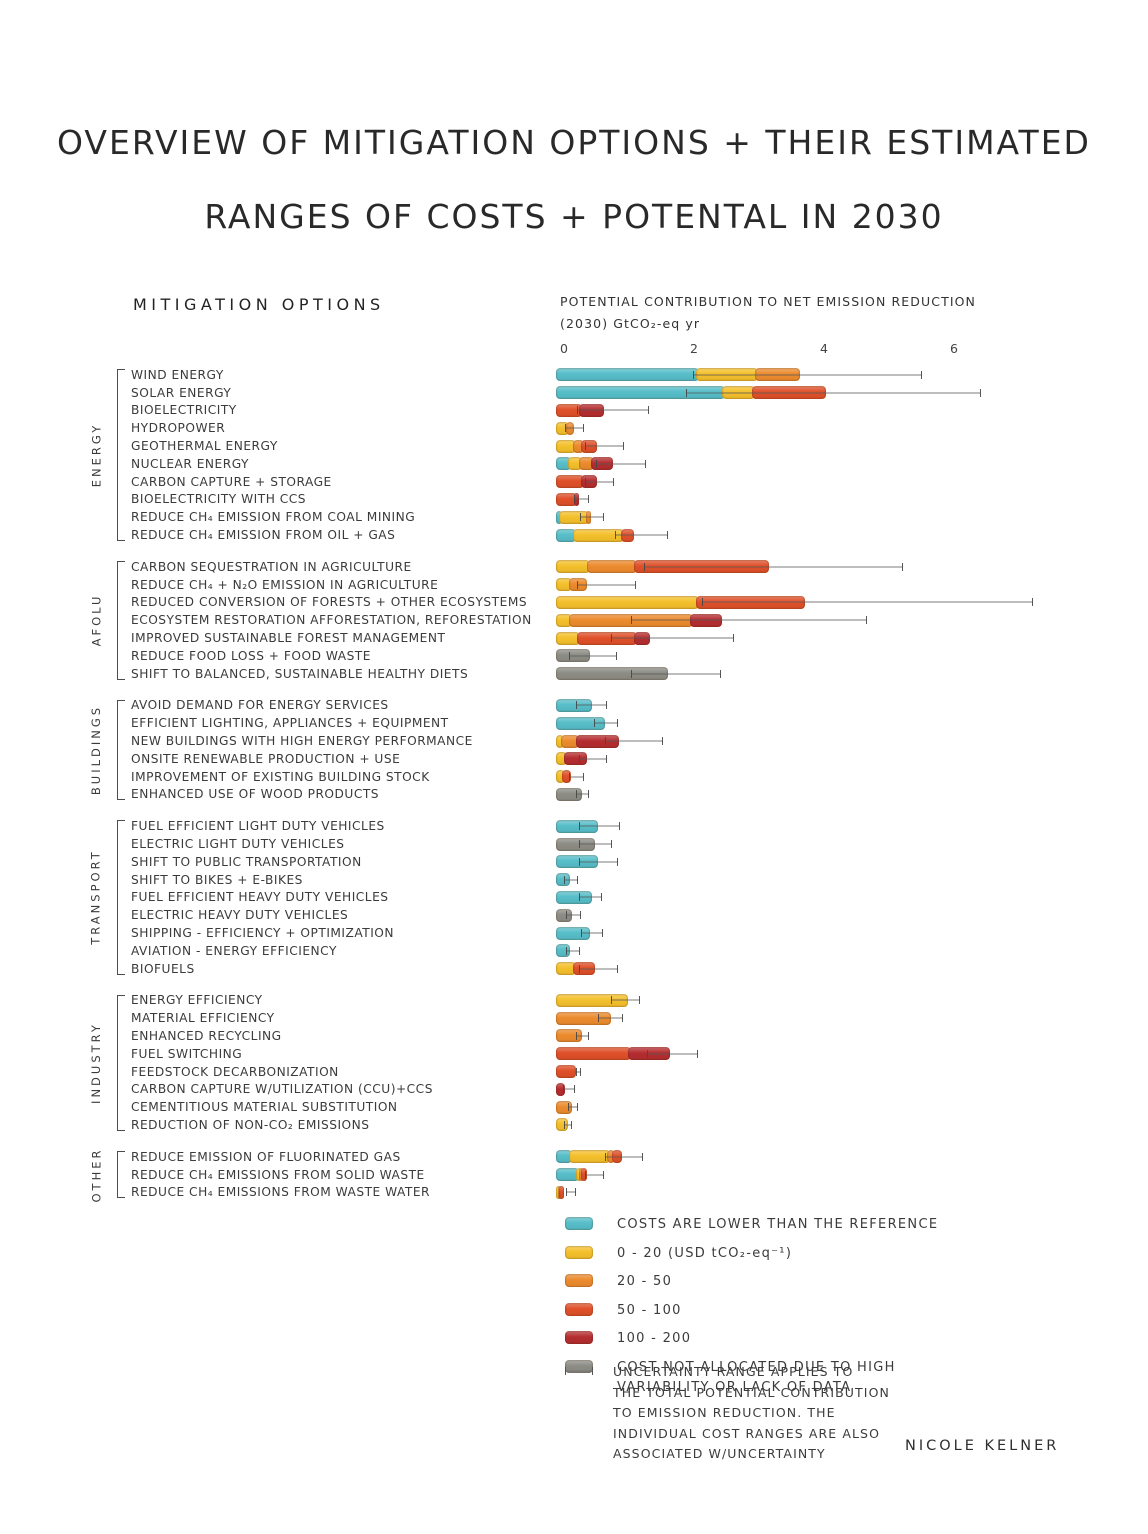 This screenshot has height=1534, width=1148. Describe the element at coordinates (259, 304) in the screenshot. I see `mitigation-options-header: MITIGATION OPTIONS` at that location.